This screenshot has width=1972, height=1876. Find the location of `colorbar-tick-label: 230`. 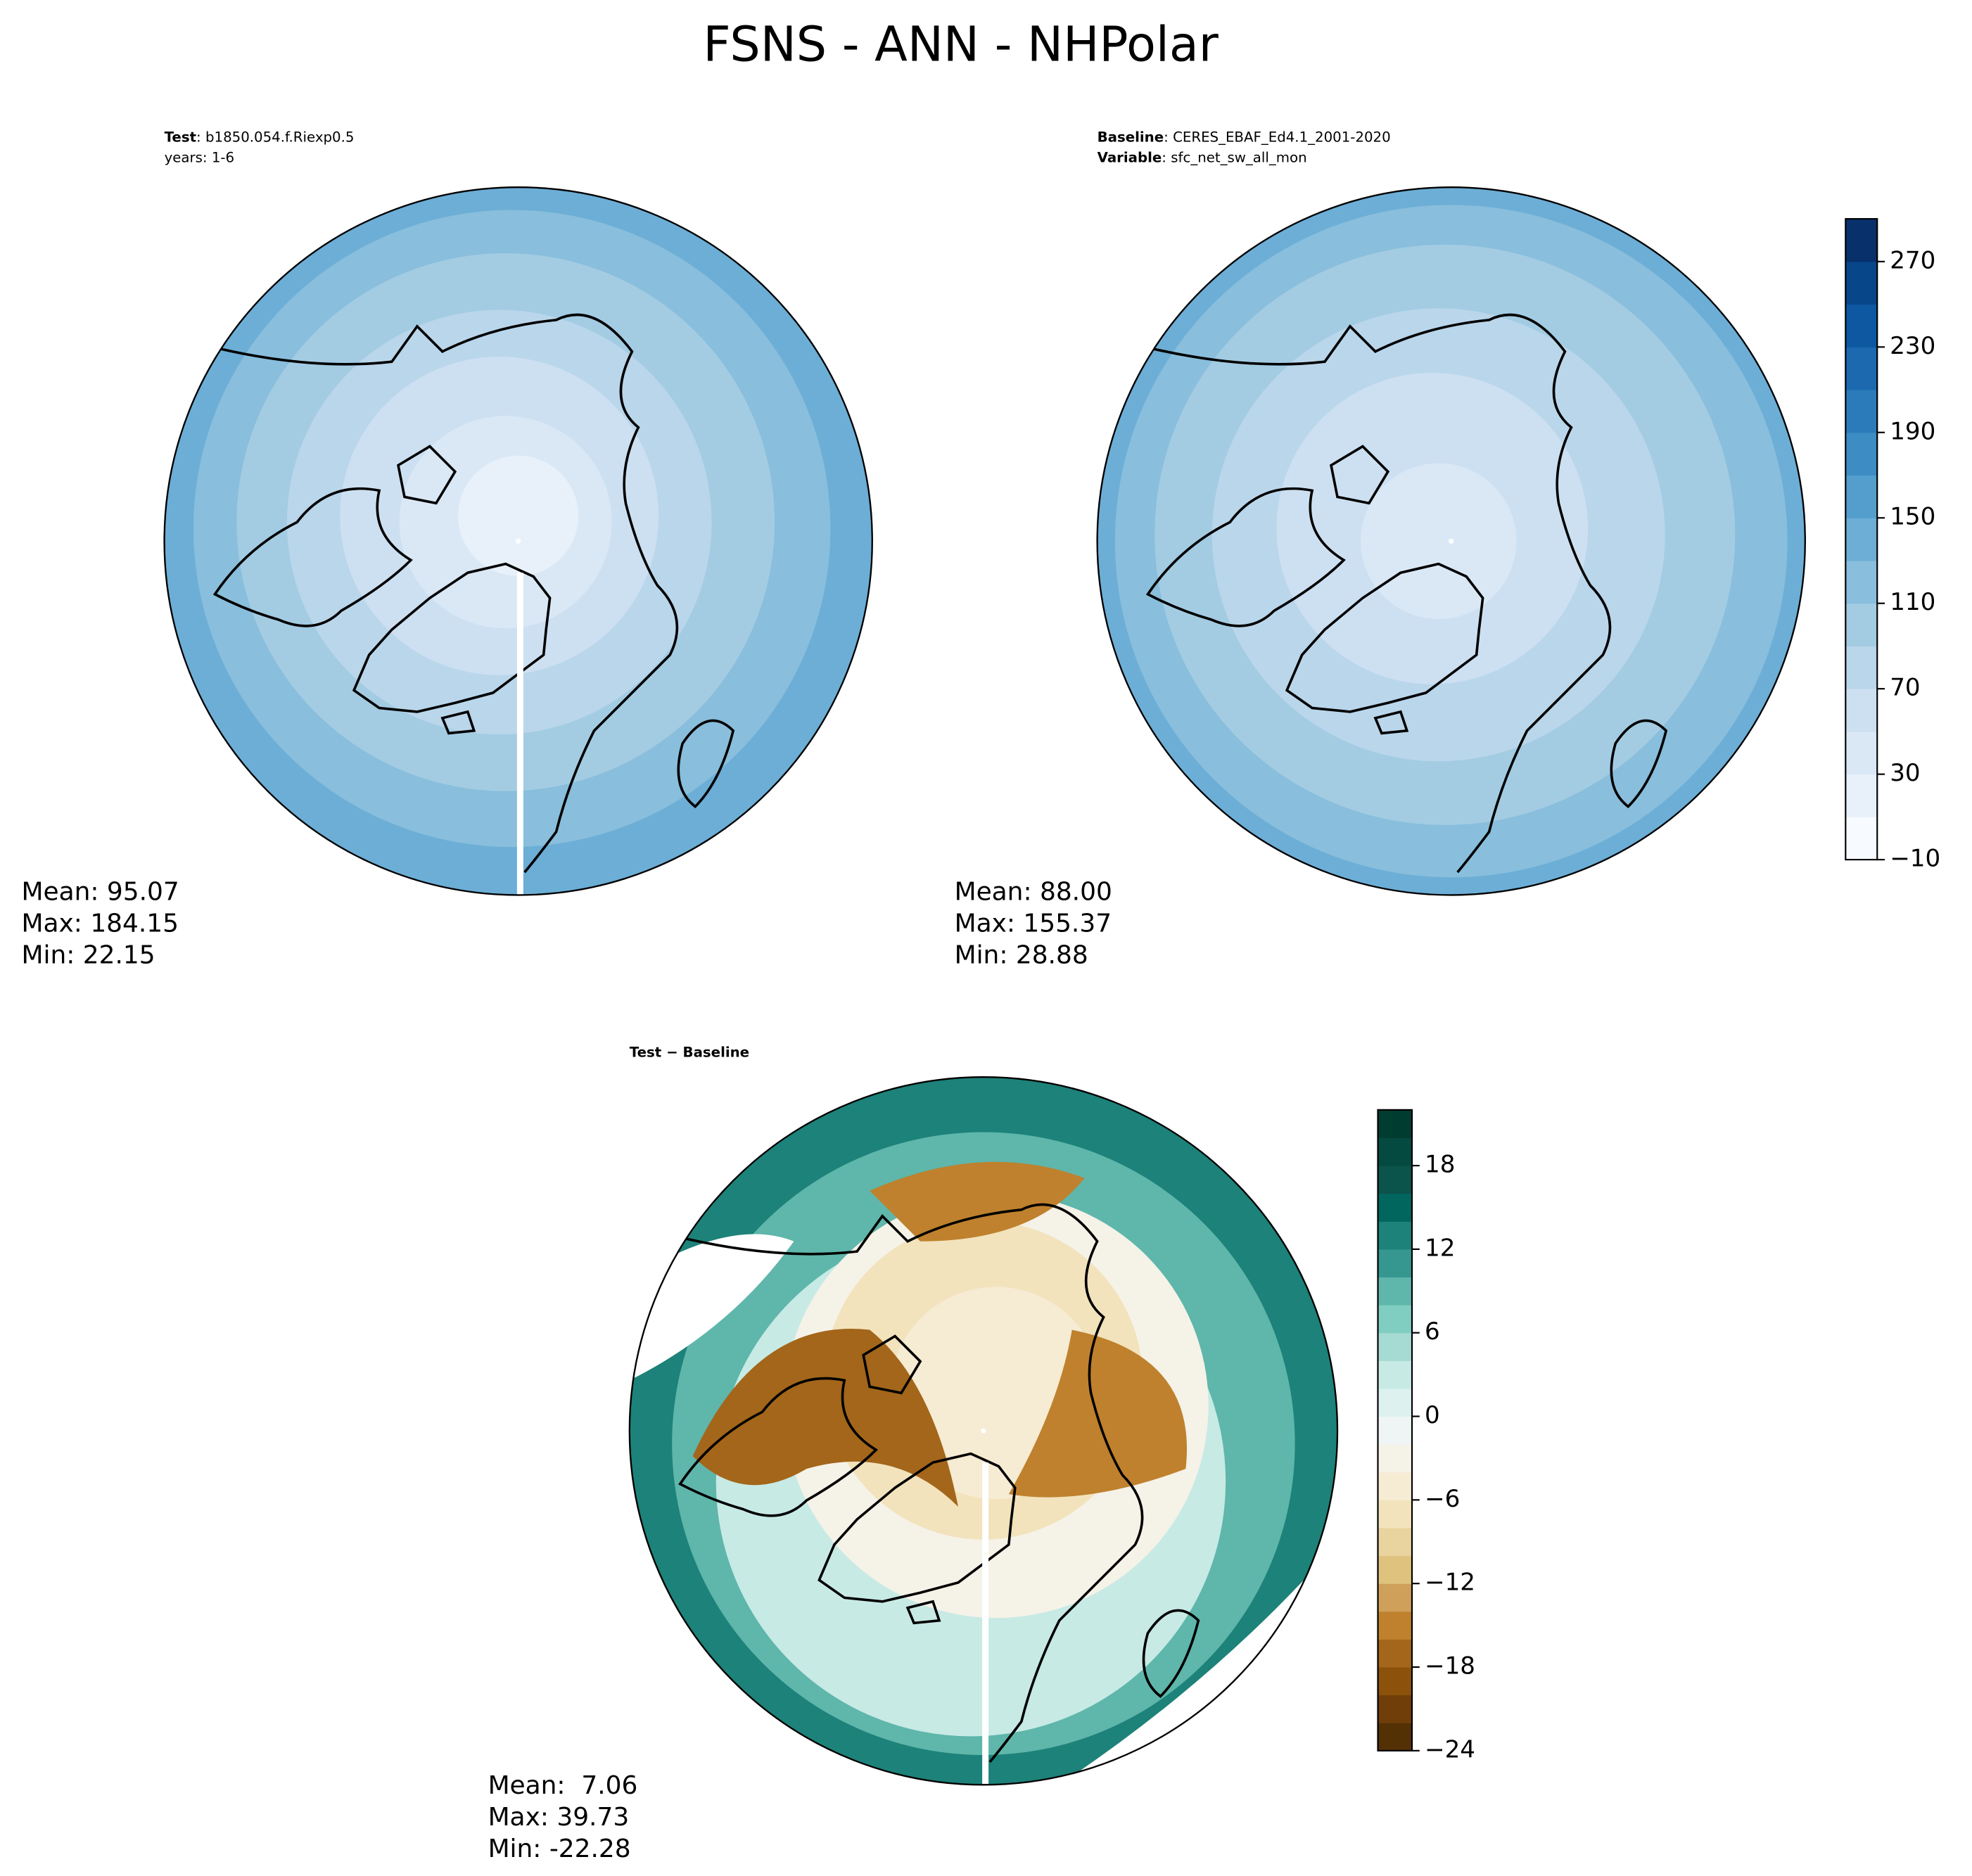

colorbar-tick-label: 230 is located at coordinates (1913, 346).